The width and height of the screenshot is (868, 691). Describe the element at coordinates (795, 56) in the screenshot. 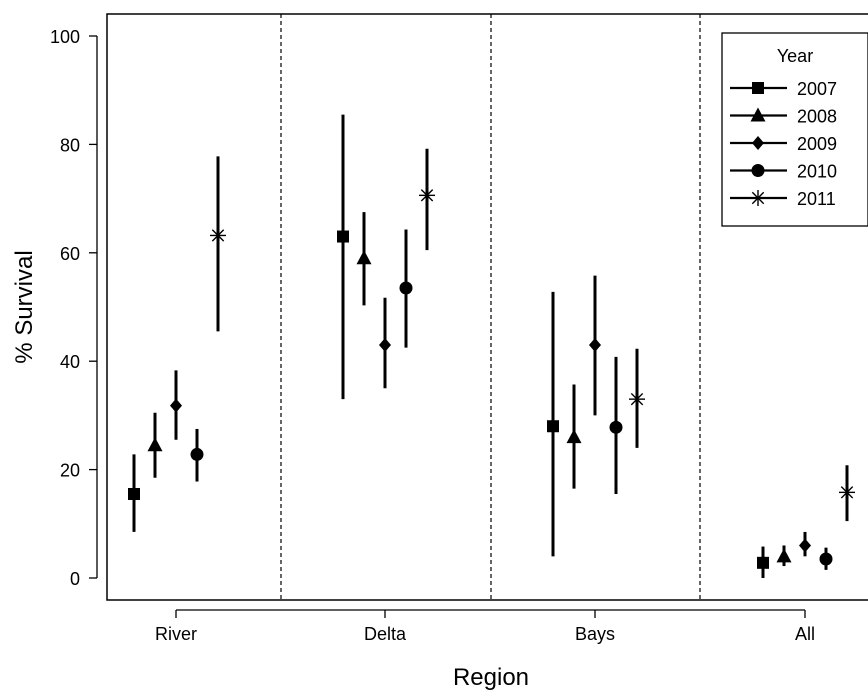

I see `legend-title: Year` at that location.